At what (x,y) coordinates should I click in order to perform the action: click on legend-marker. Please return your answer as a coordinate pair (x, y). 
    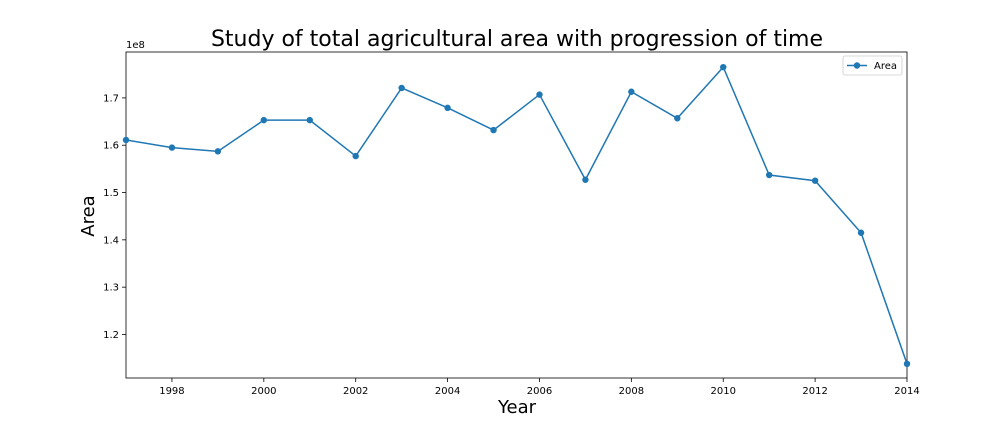
    Looking at the image, I should click on (857, 65).